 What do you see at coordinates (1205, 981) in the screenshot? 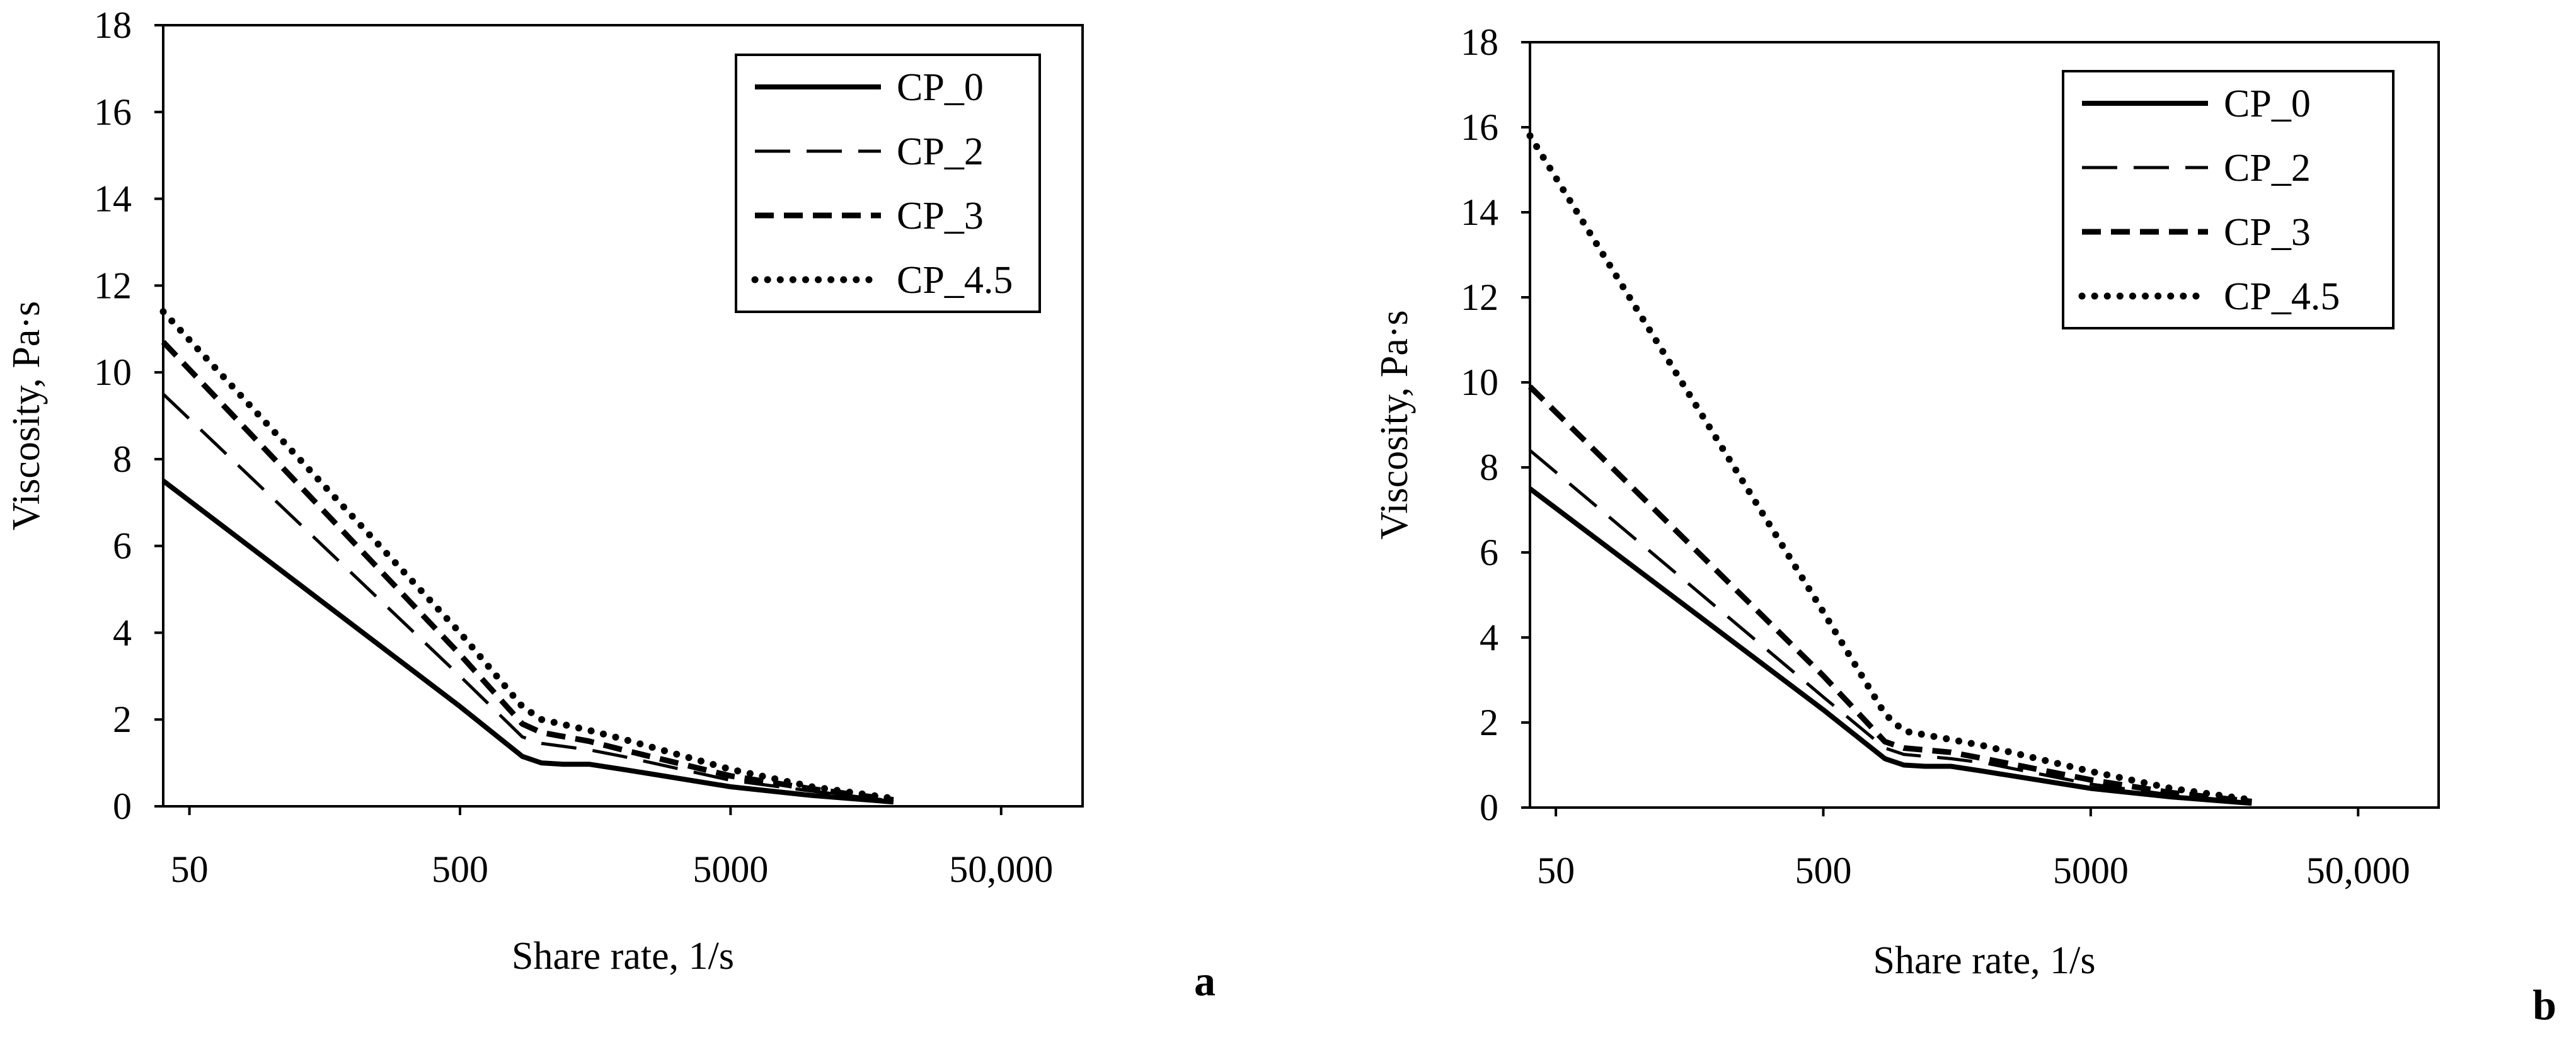
I see `panel-letter: a` at bounding box center [1205, 981].